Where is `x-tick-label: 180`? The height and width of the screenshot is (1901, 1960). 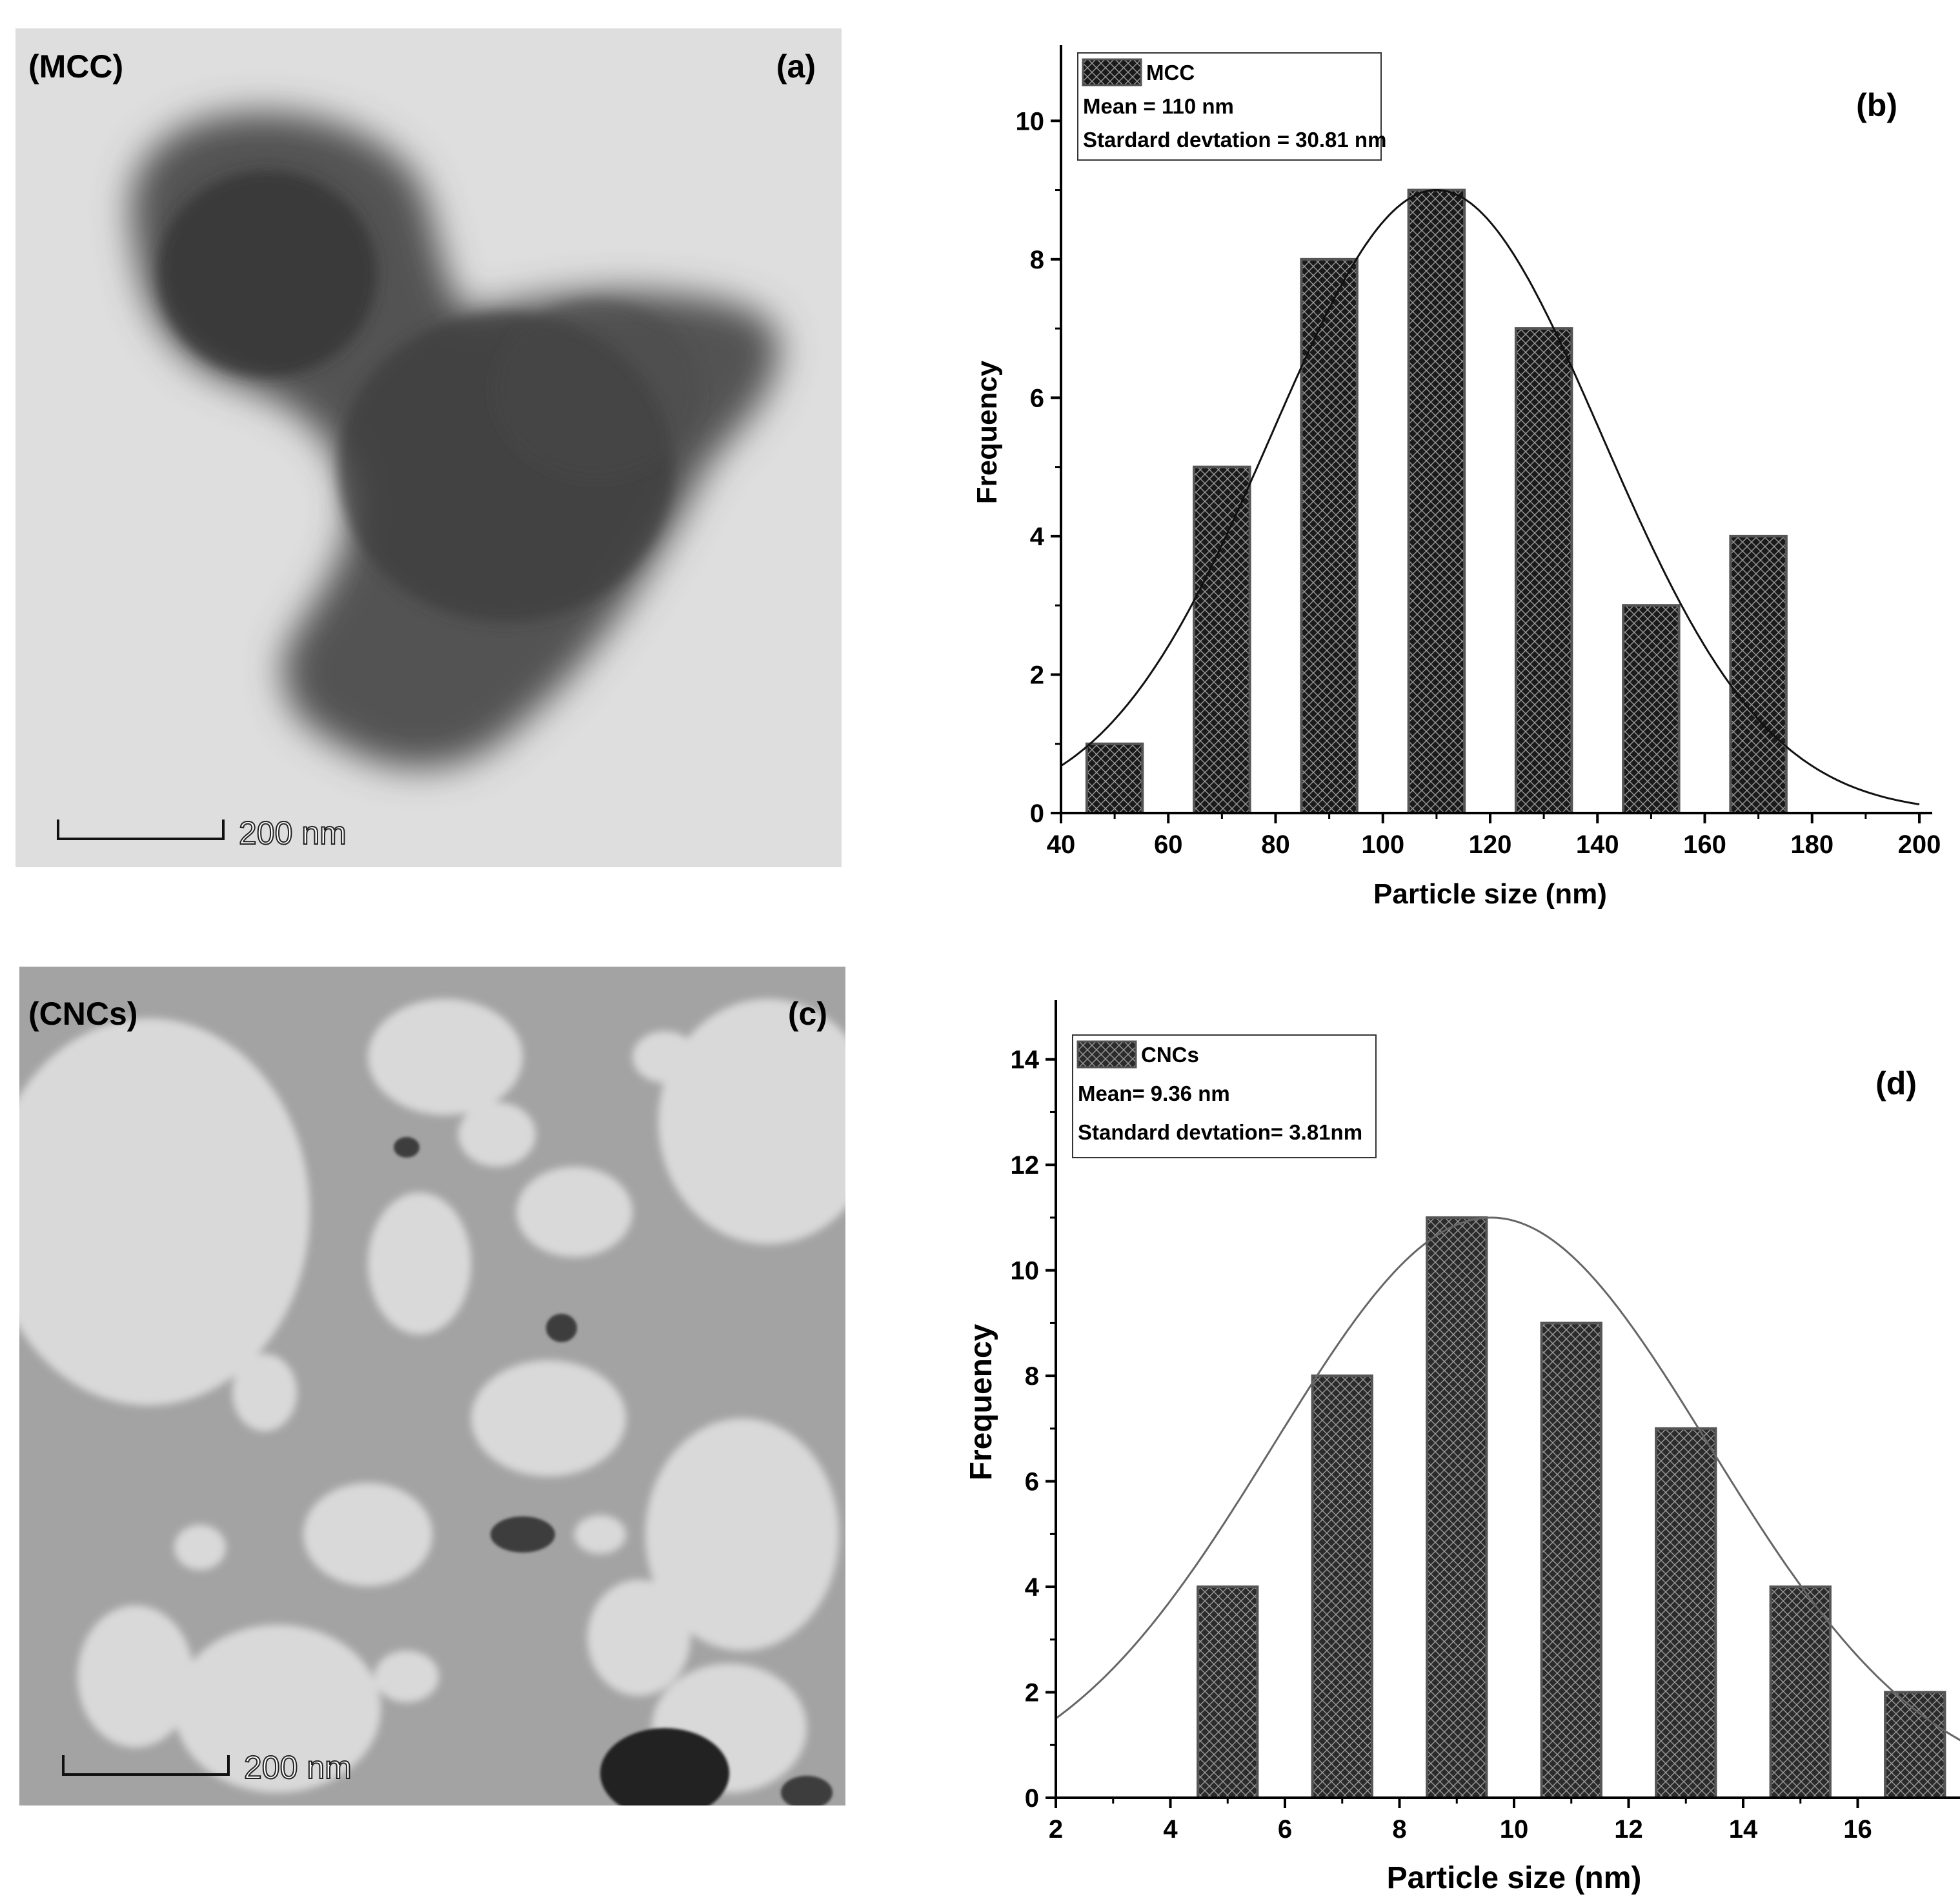 x-tick-label: 180 is located at coordinates (1812, 844).